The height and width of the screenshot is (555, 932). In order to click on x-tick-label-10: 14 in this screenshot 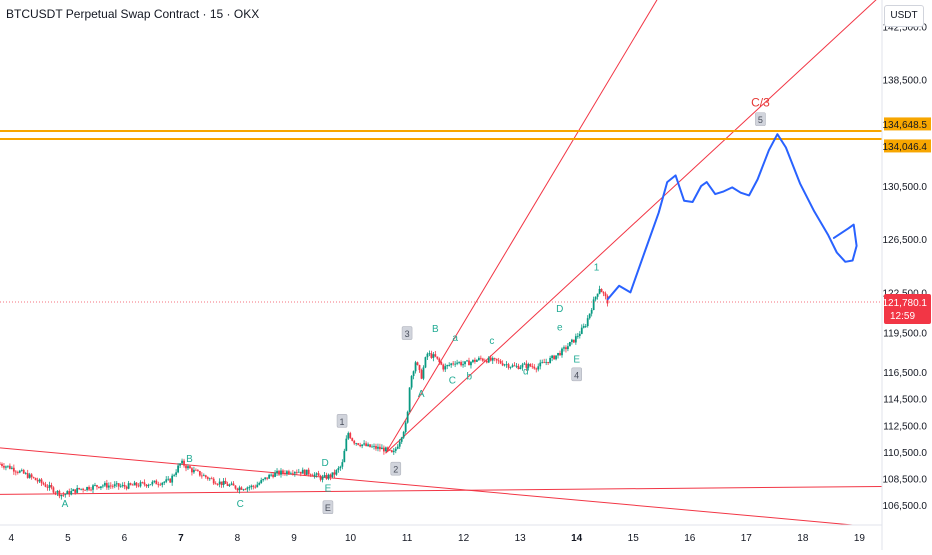, I will do `click(577, 538)`.